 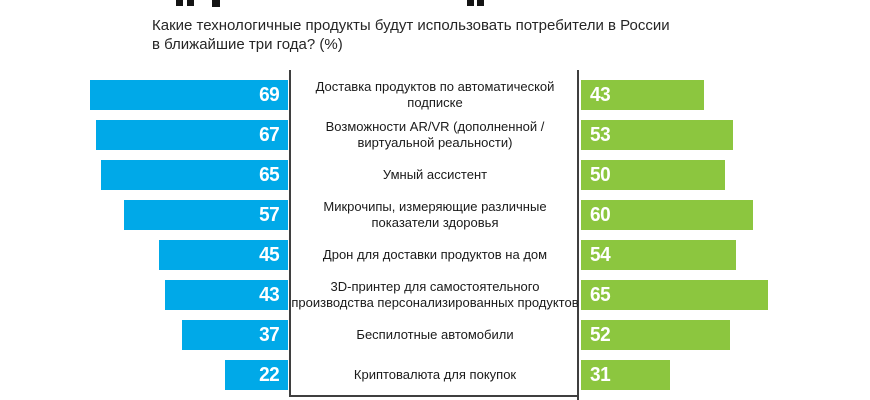 I want to click on left-bar-value: 65, so click(x=269, y=175).